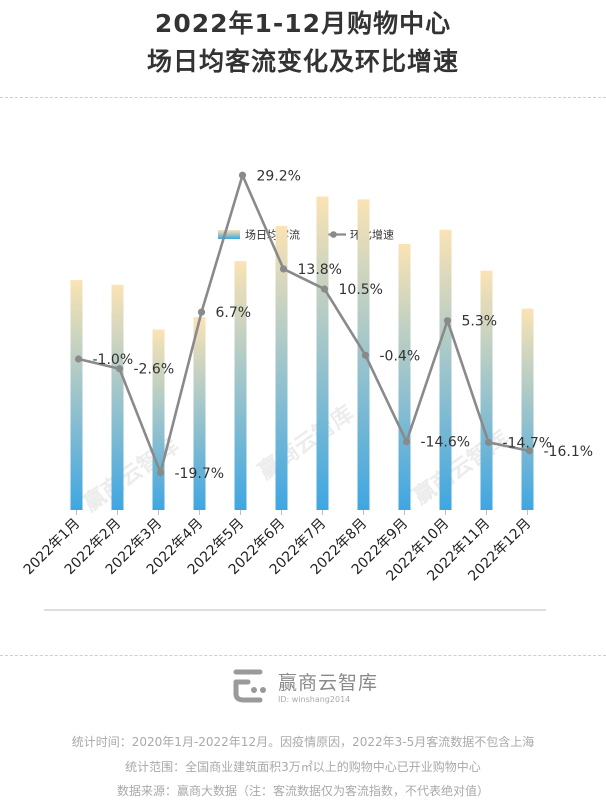 The width and height of the screenshot is (606, 807). What do you see at coordinates (446, 443) in the screenshot?
I see `data-label: -14.6%` at bounding box center [446, 443].